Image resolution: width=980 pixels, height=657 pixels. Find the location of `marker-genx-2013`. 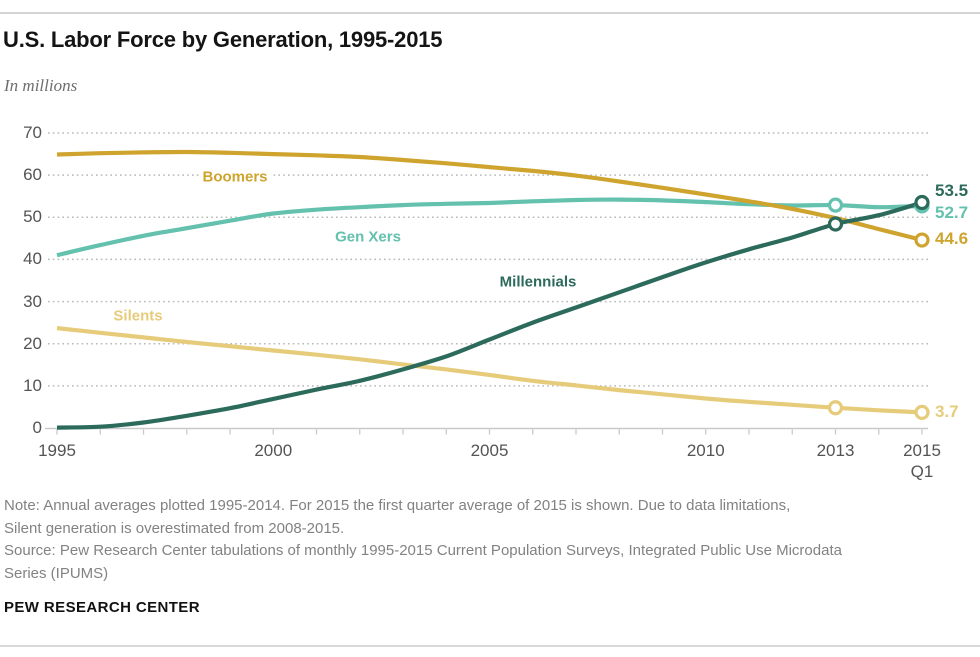

marker-genx-2013 is located at coordinates (835, 205).